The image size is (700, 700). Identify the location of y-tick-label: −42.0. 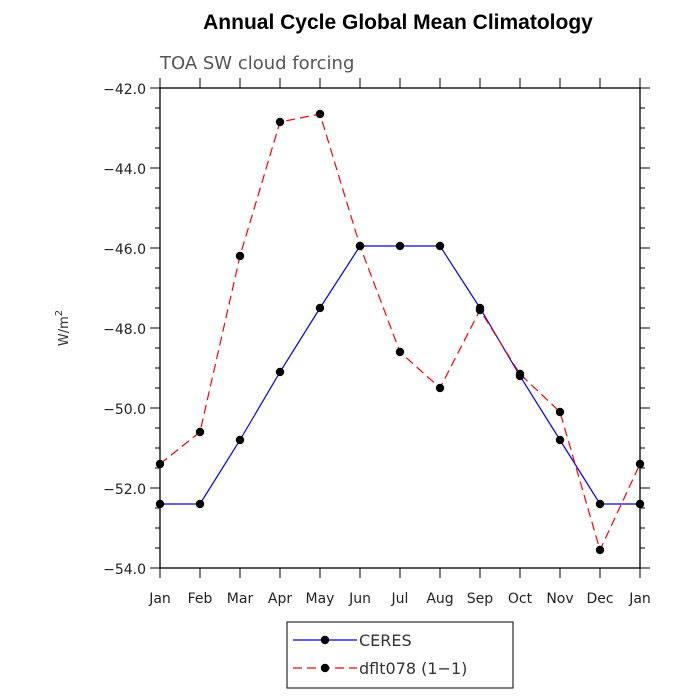
(124, 90).